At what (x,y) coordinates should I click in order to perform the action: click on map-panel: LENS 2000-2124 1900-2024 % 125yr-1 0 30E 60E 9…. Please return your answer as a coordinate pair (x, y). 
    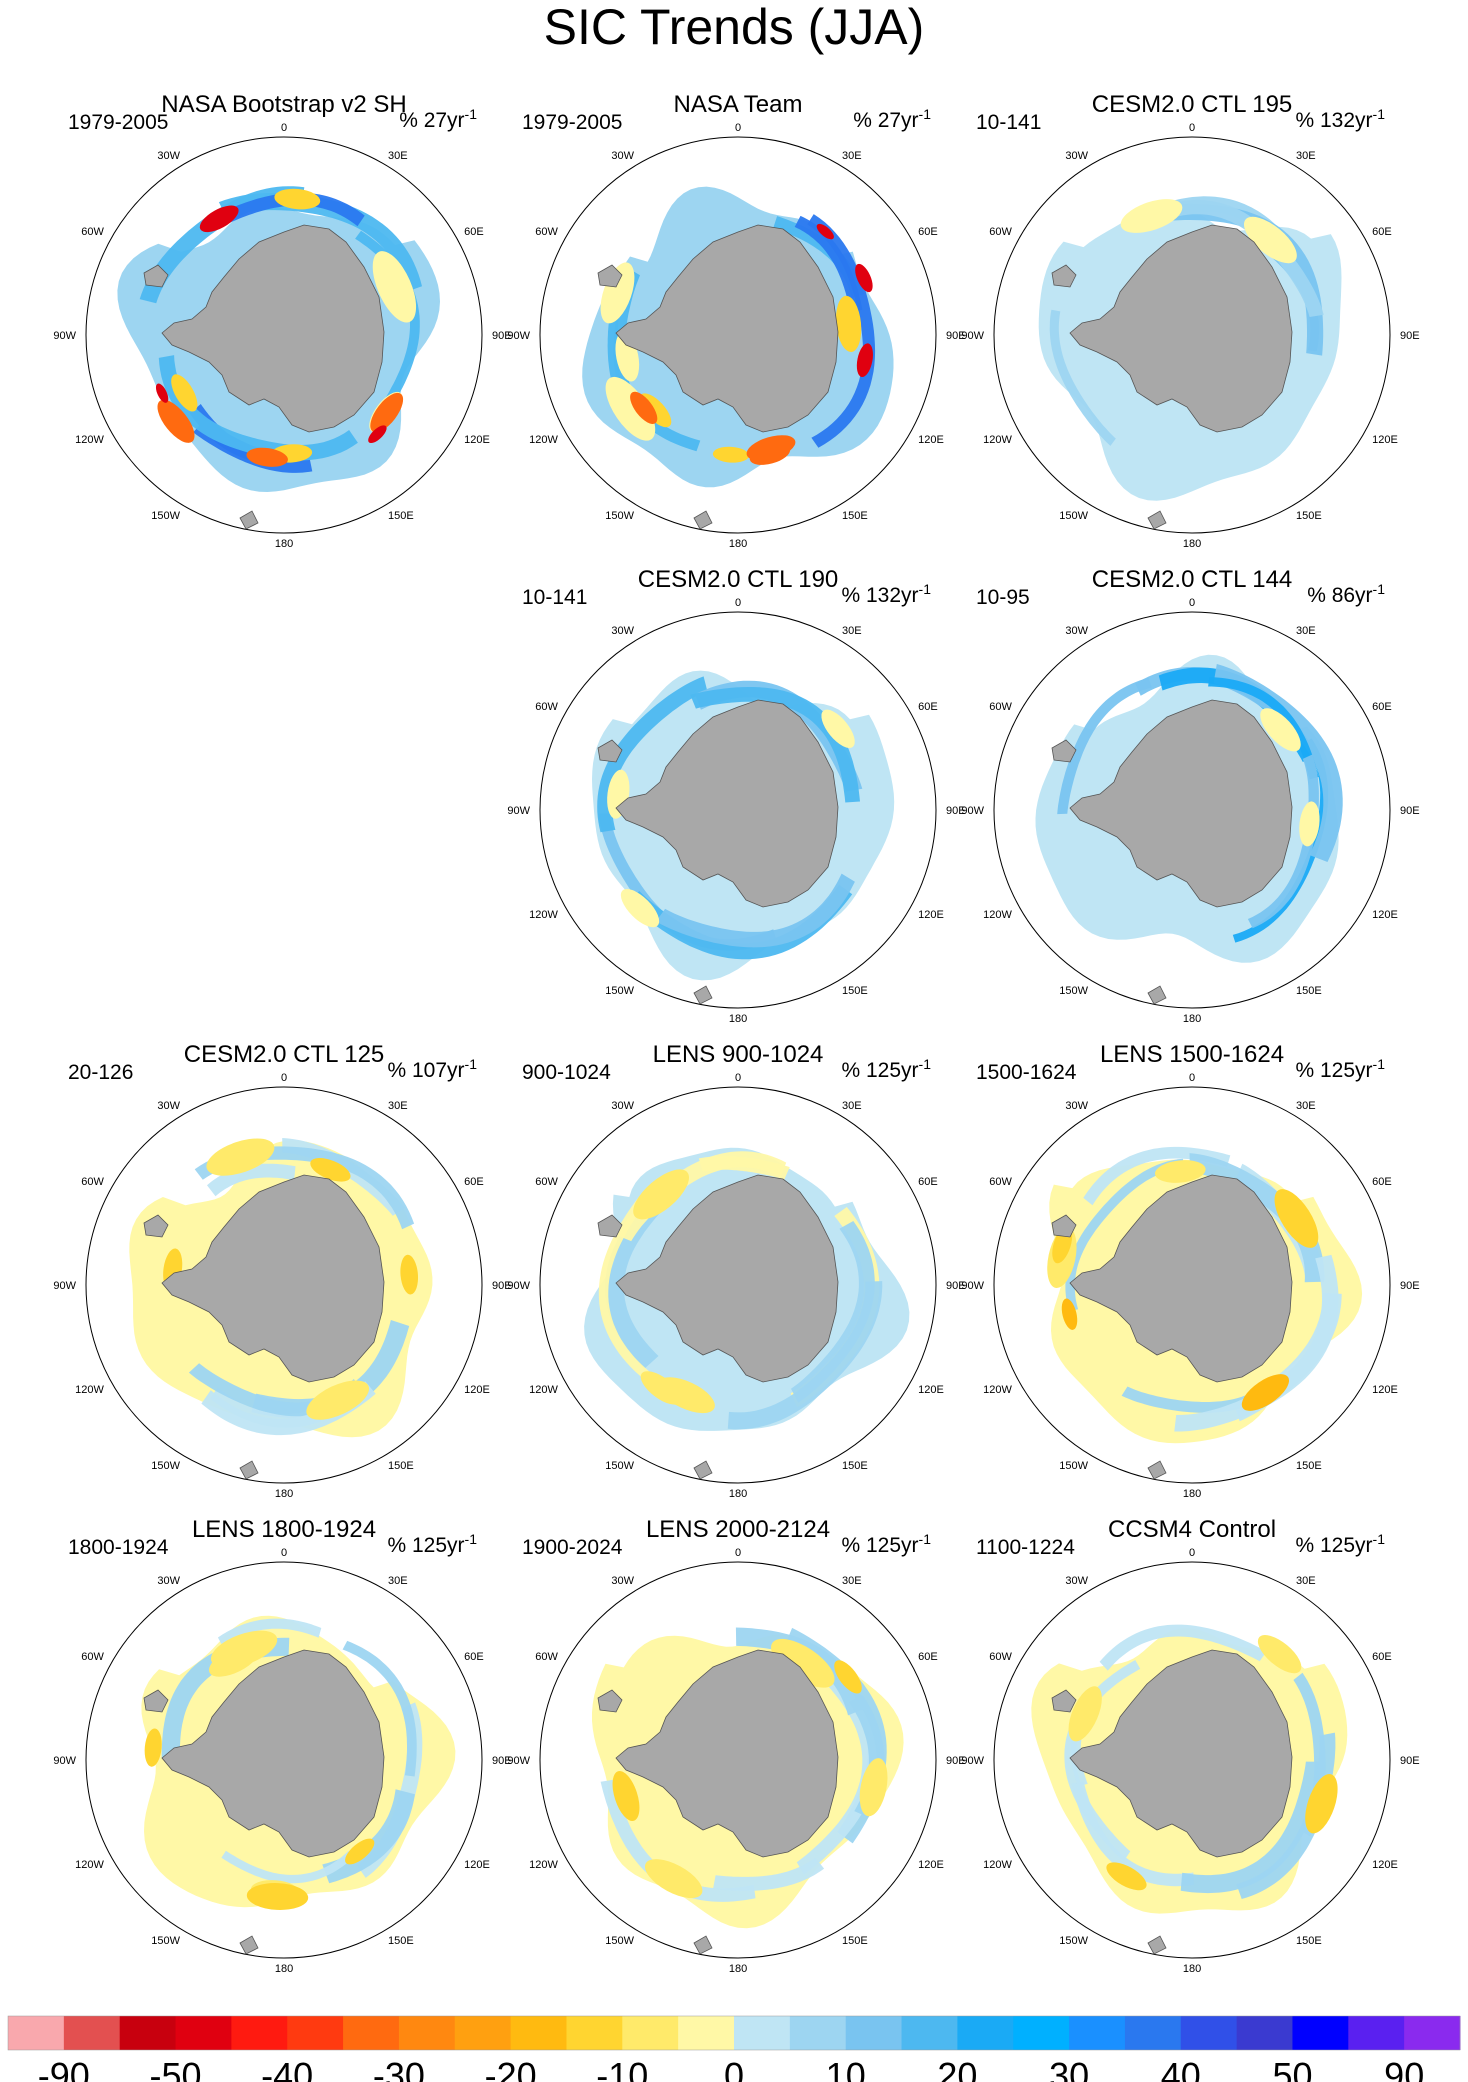
    Looking at the image, I should click on (736, 1745).